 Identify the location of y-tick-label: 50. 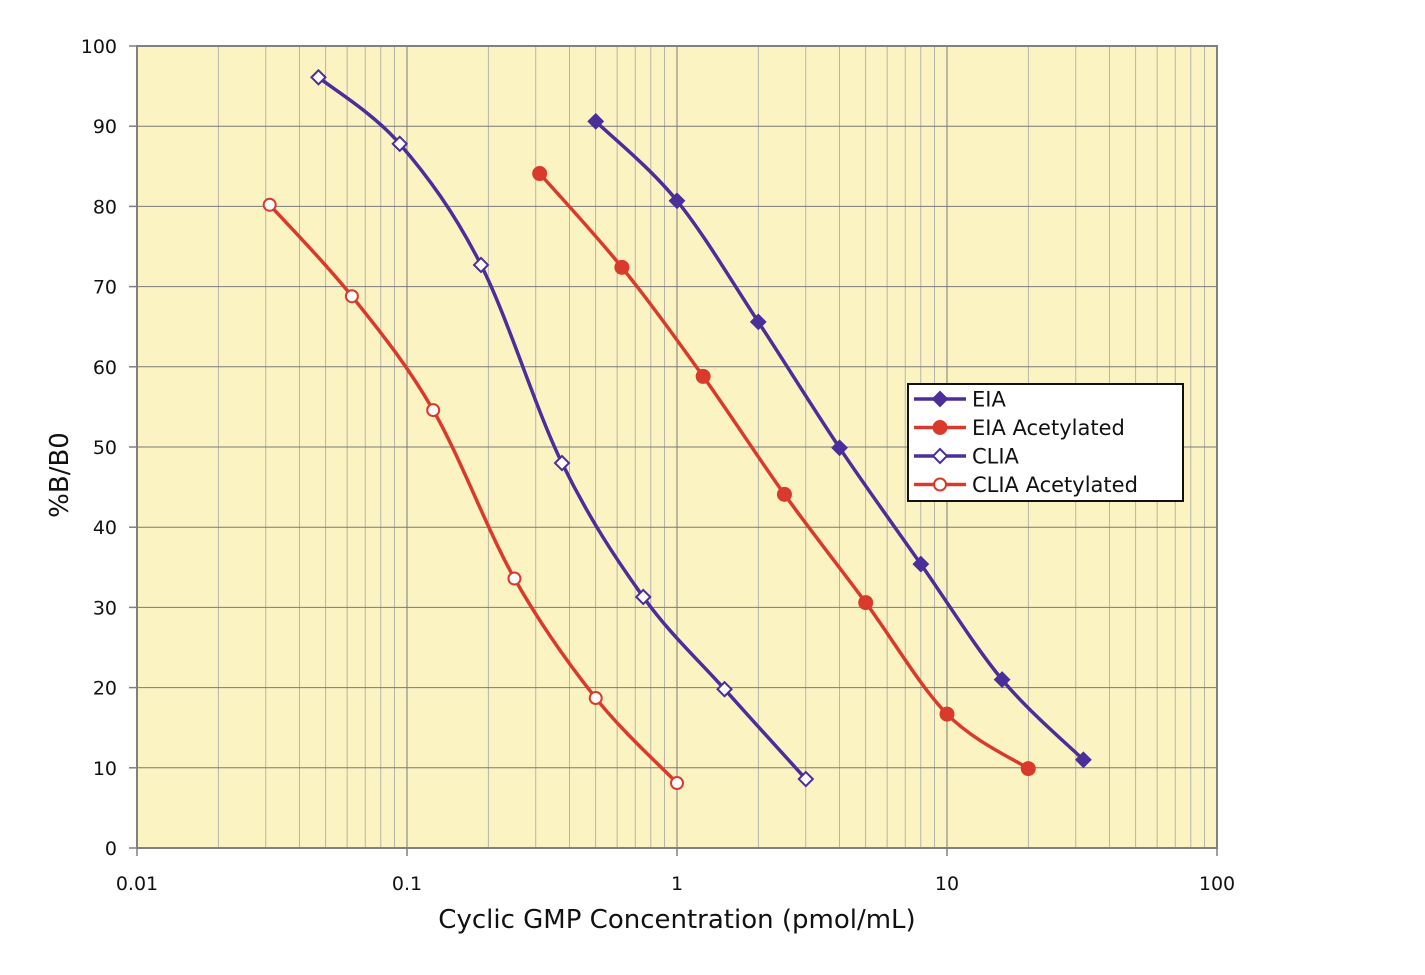
(105, 448).